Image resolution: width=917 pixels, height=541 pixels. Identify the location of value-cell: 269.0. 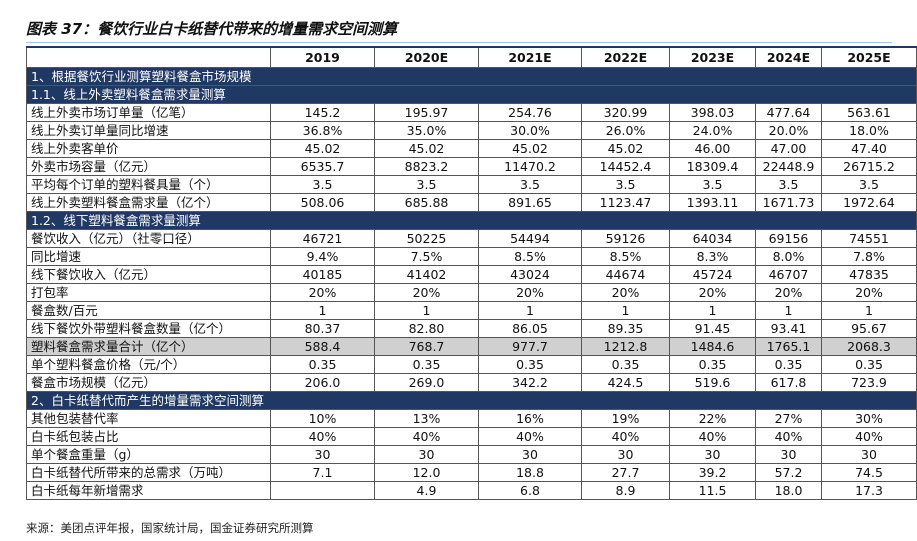
(426, 382).